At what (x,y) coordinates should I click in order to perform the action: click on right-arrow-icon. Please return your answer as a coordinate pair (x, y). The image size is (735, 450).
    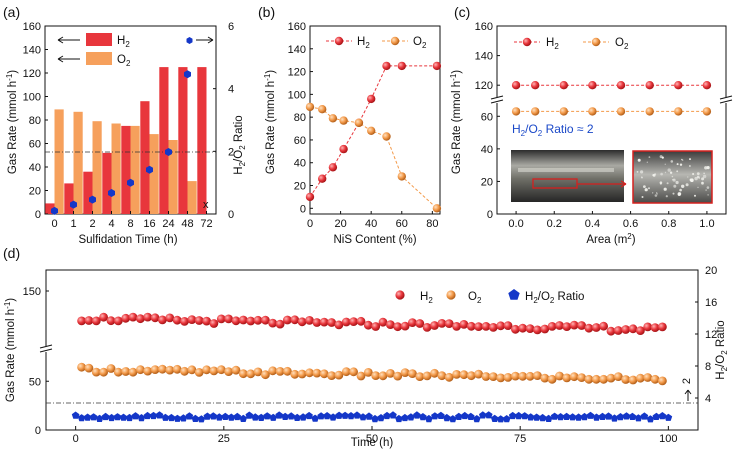
    Looking at the image, I should click on (205, 40).